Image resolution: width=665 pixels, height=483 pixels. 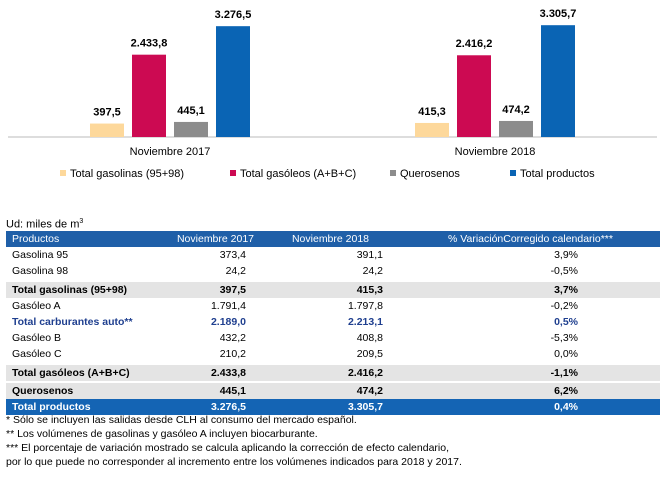 What do you see at coordinates (40, 255) in the screenshot?
I see `table-cell: Gasolina 95` at bounding box center [40, 255].